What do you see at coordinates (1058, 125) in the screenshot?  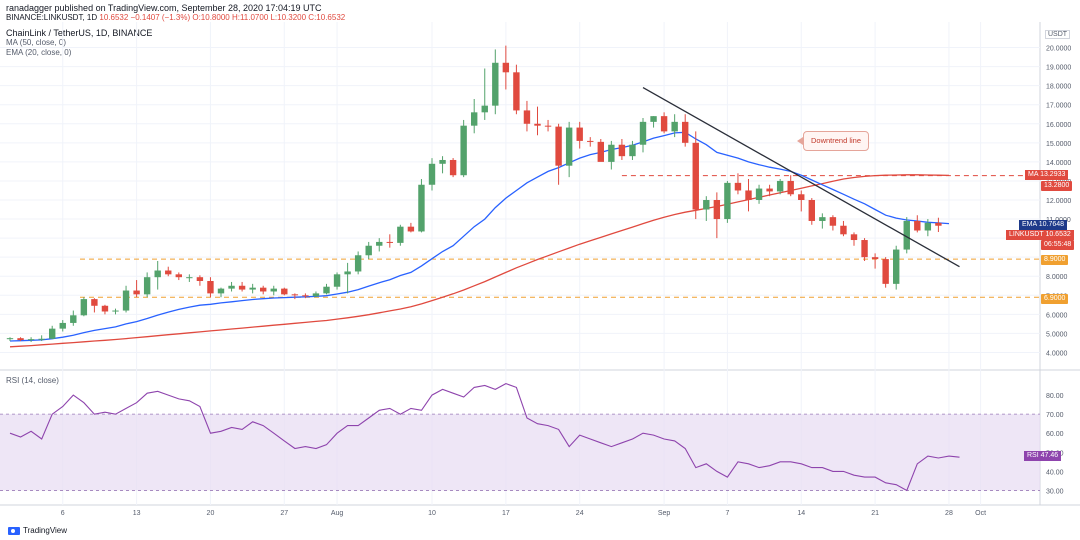 I see `price-tick-label: 16.0000` at bounding box center [1058, 125].